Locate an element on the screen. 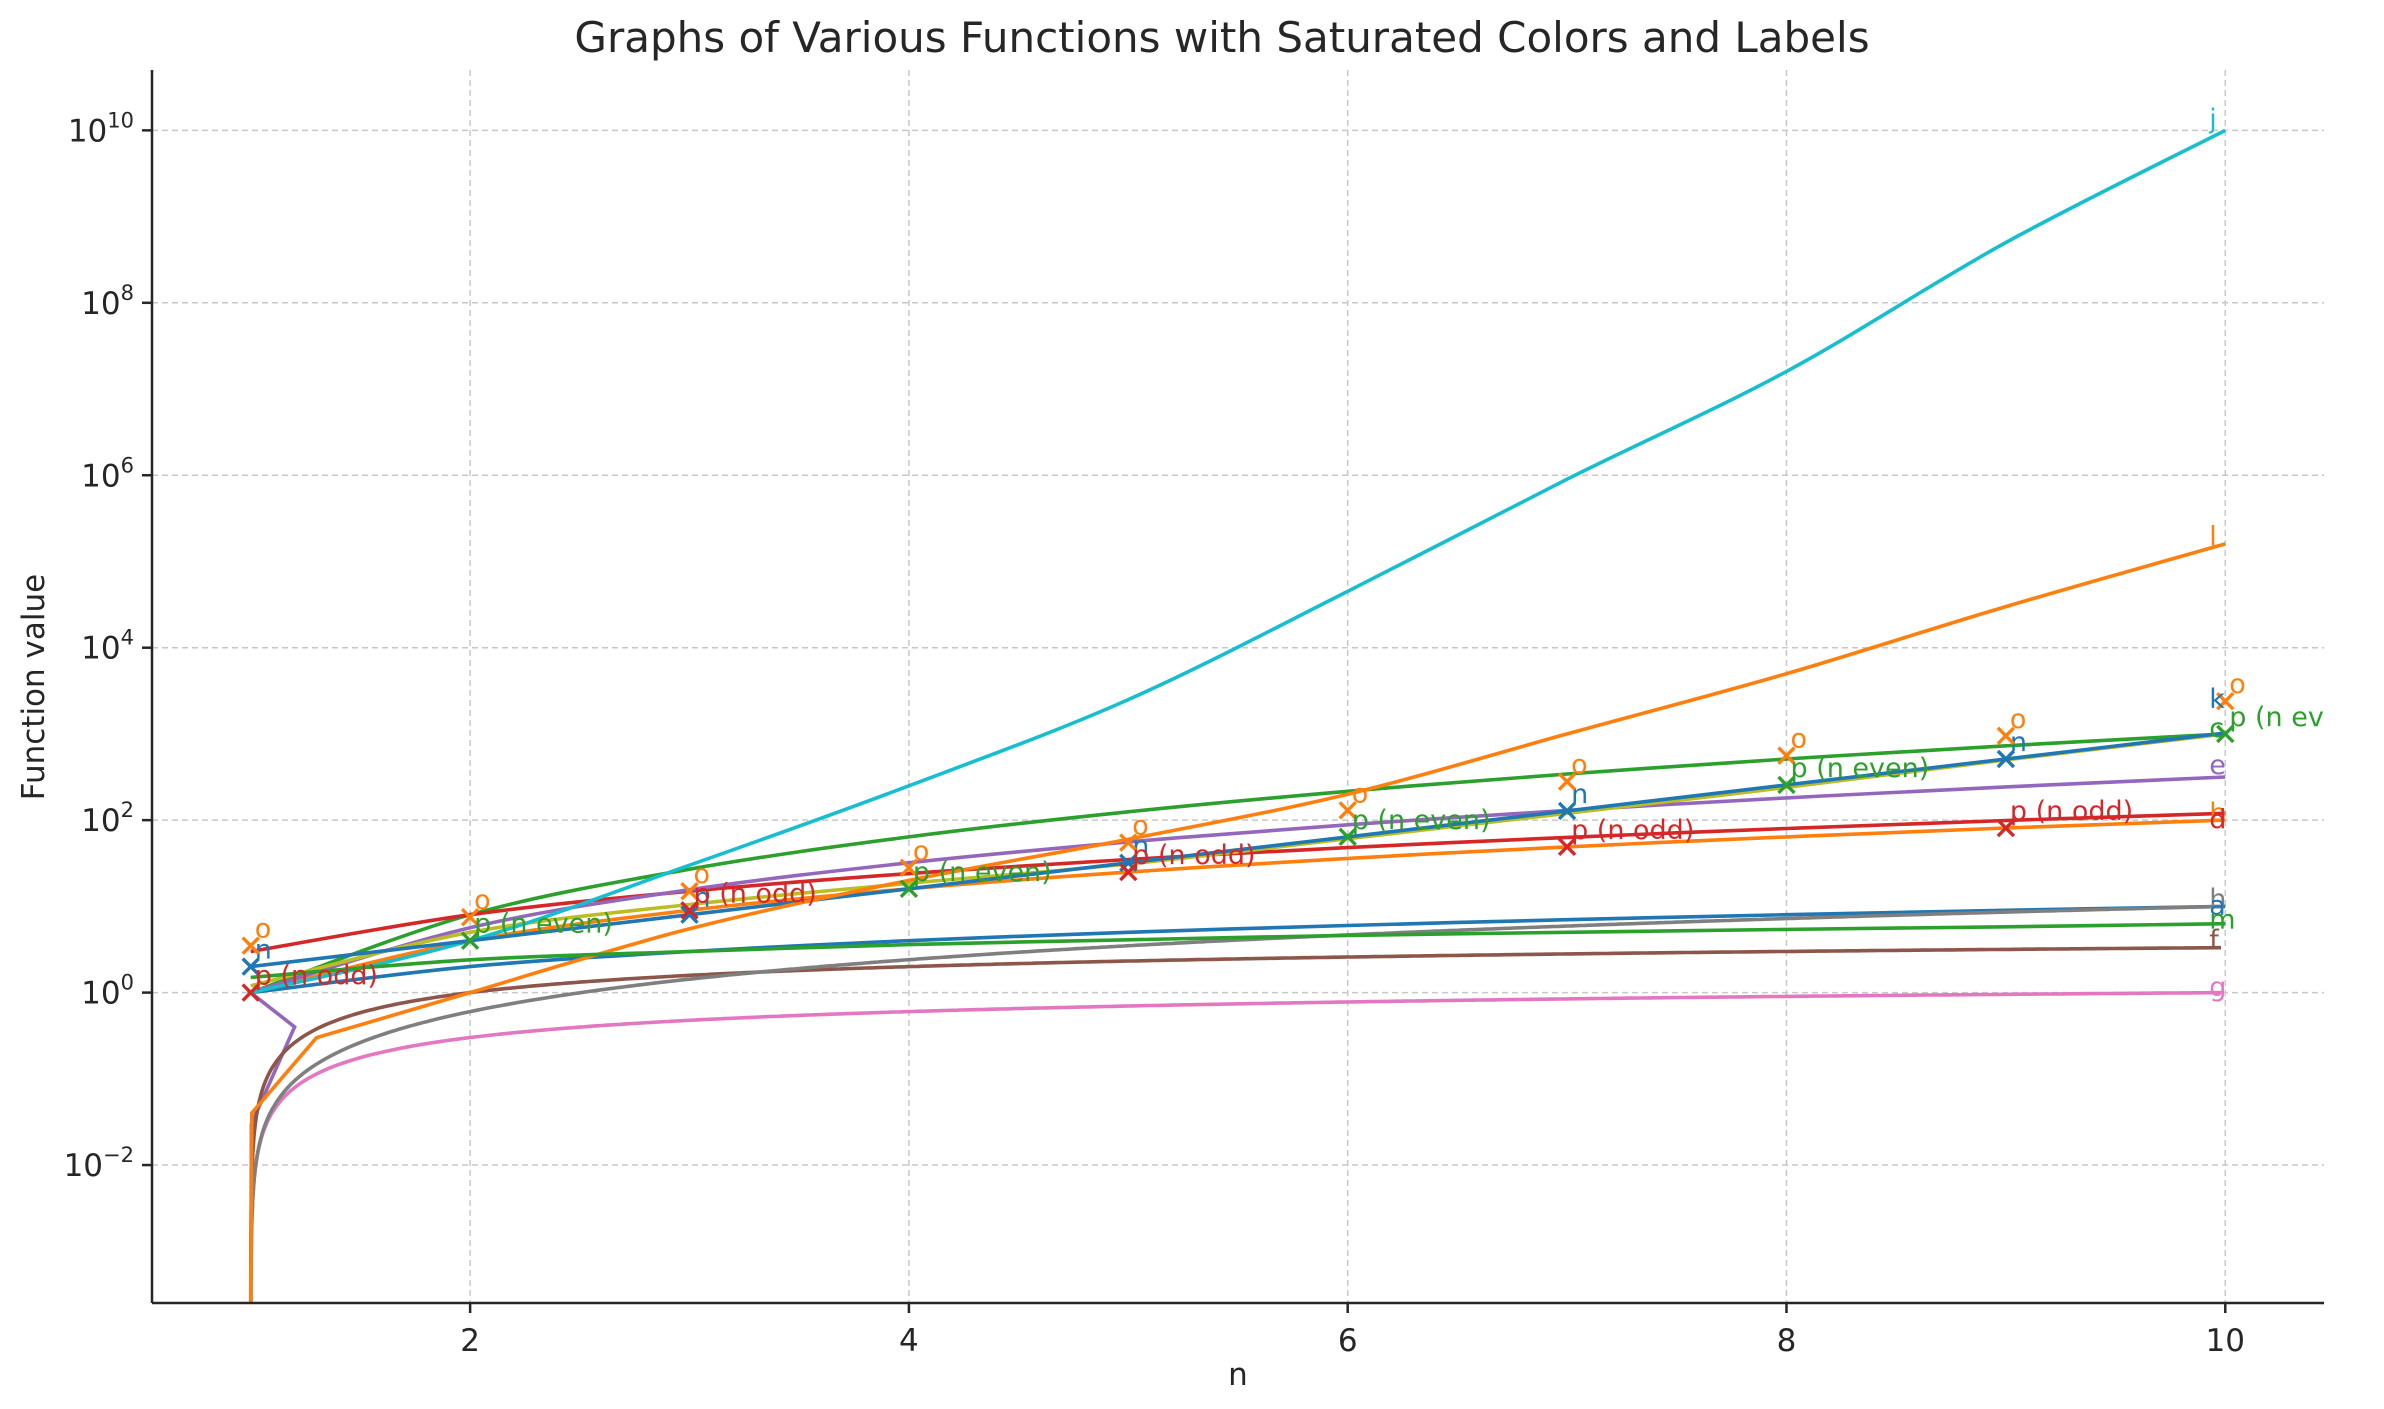 This screenshot has width=2384, height=1409. series-line-b is located at coordinates (1238, 906).